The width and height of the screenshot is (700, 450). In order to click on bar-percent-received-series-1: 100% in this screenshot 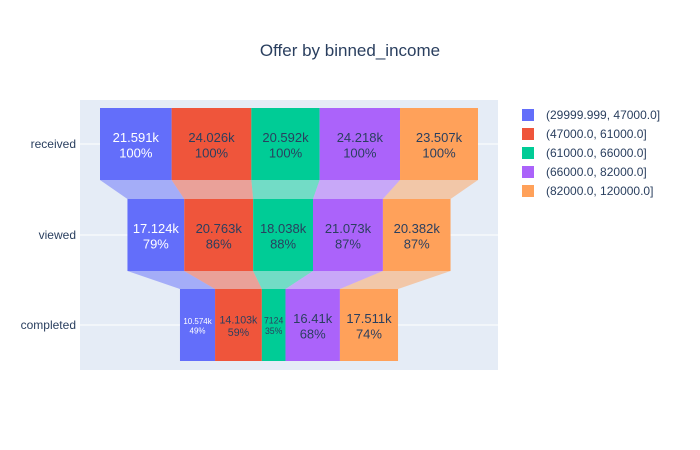, I will do `click(212, 153)`.